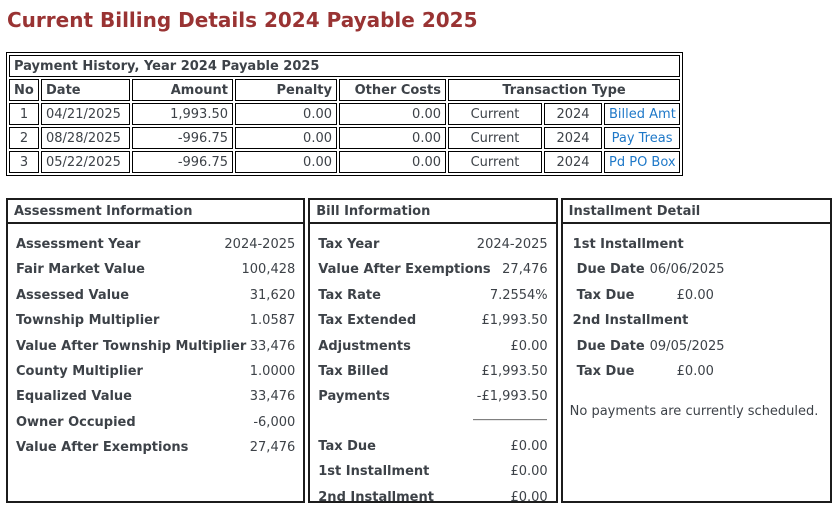 This screenshot has width=832, height=520. I want to click on row-value: £1,993.50, so click(514, 372).